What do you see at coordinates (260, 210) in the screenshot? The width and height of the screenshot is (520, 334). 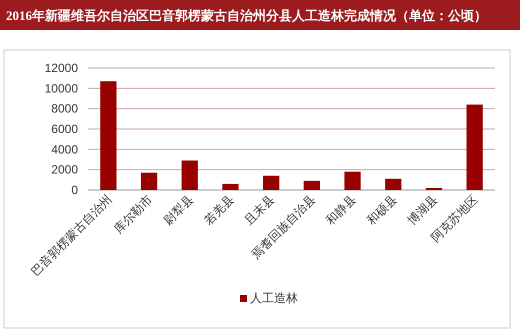 I see `x-tick-label: 且末县` at bounding box center [260, 210].